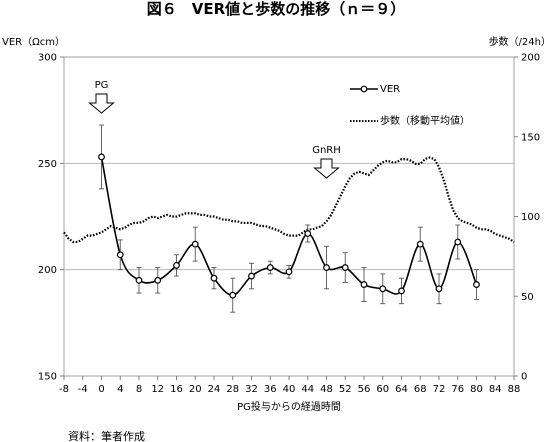 Image resolution: width=553 pixels, height=442 pixels. What do you see at coordinates (401, 389) in the screenshot?
I see `x-tick-label: 64` at bounding box center [401, 389].